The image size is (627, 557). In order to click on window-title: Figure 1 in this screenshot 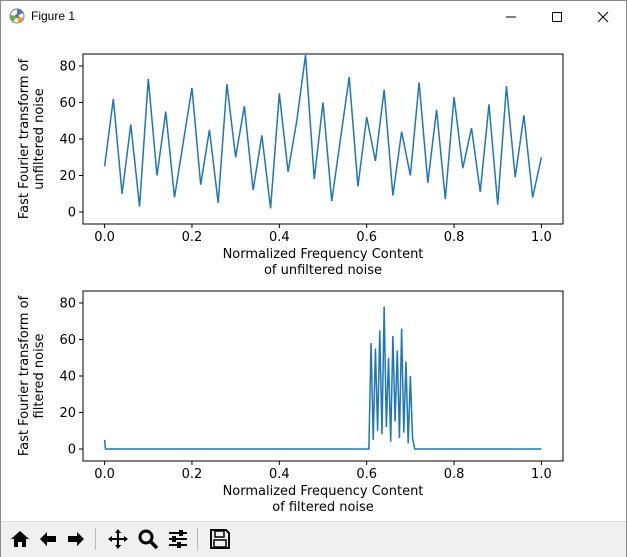, I will do `click(53, 16)`.